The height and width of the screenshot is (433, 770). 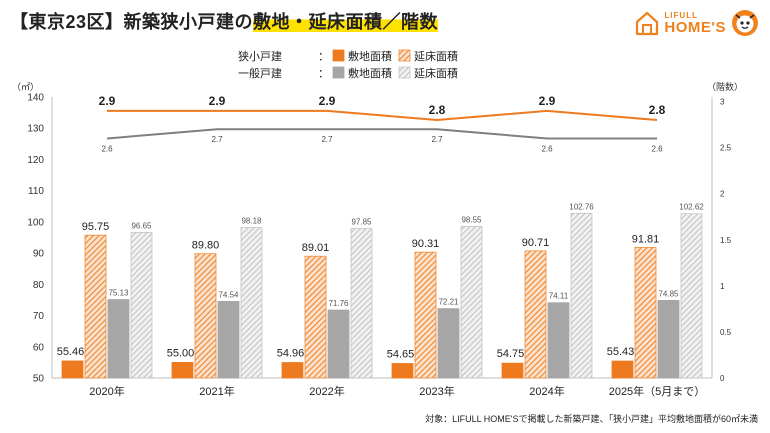 I want to click on lines, so click(x=382, y=124).